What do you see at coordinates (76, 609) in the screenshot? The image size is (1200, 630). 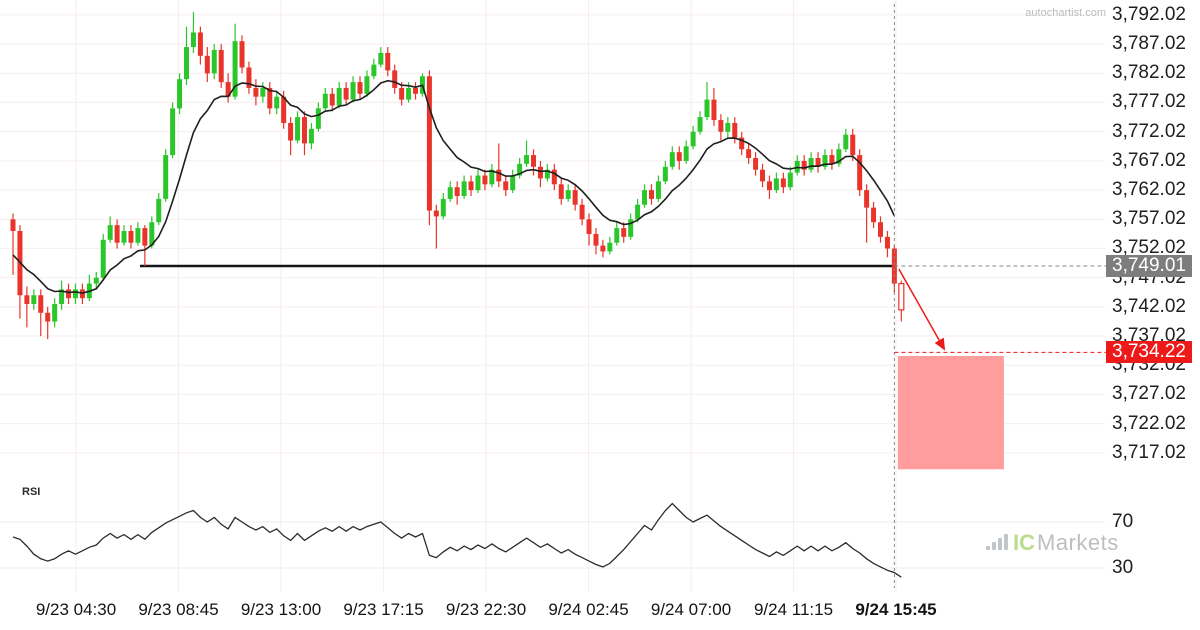 I see `time-axis-label: 9/23 04:30` at bounding box center [76, 609].